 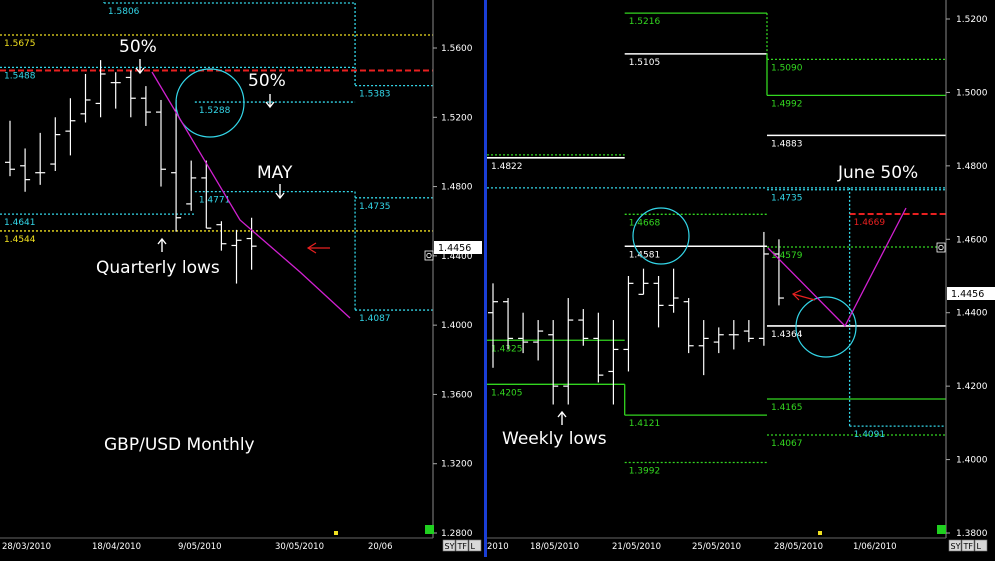 What do you see at coordinates (375, 319) in the screenshot?
I see `level-label: 1.4087` at bounding box center [375, 319].